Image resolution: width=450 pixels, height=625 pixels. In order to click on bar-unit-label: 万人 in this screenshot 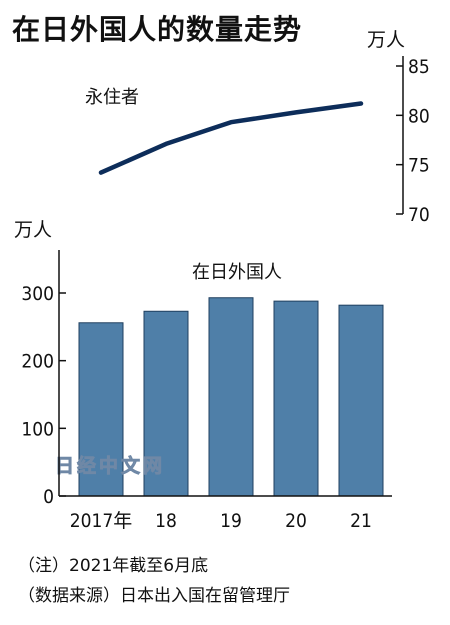, I will do `click(33, 230)`.